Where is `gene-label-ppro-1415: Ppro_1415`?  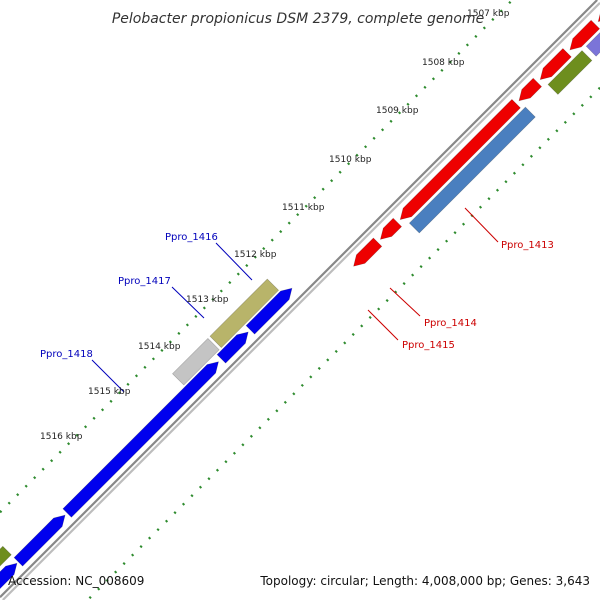
gene-label-ppro-1415: Ppro_1415 is located at coordinates (428, 345).